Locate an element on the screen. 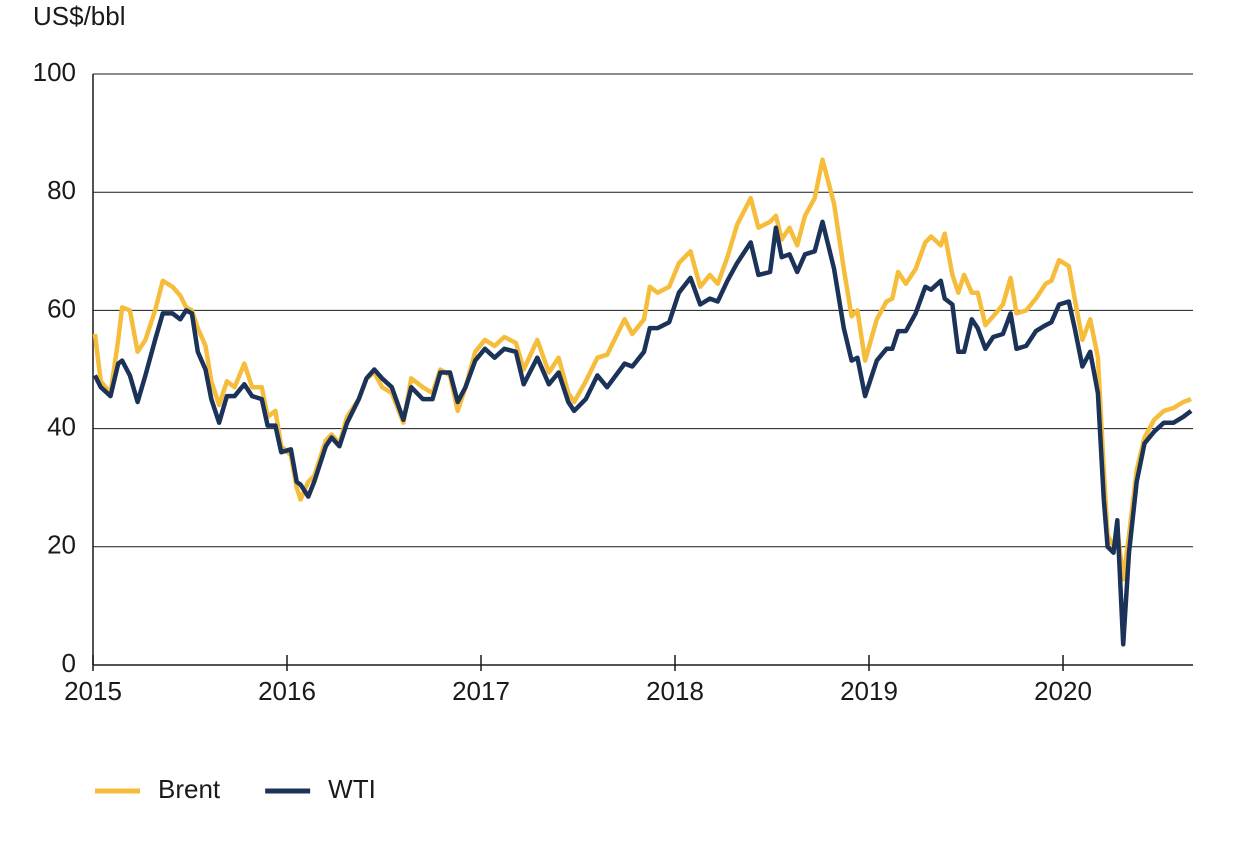 Image resolution: width=1236 pixels, height=850 pixels. y-tick-label: 0 is located at coordinates (69, 663).